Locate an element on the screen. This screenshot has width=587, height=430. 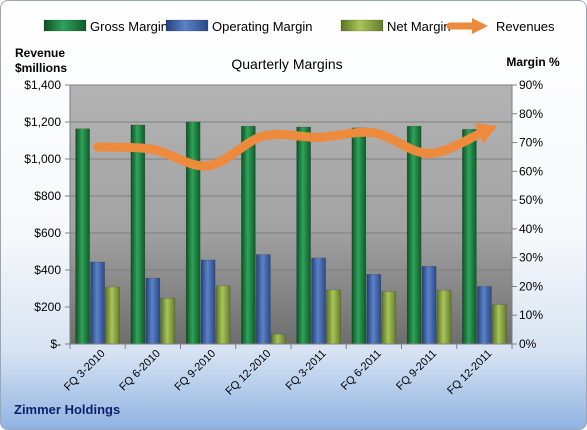
left-tick-label-2: $400 is located at coordinates (47, 270).